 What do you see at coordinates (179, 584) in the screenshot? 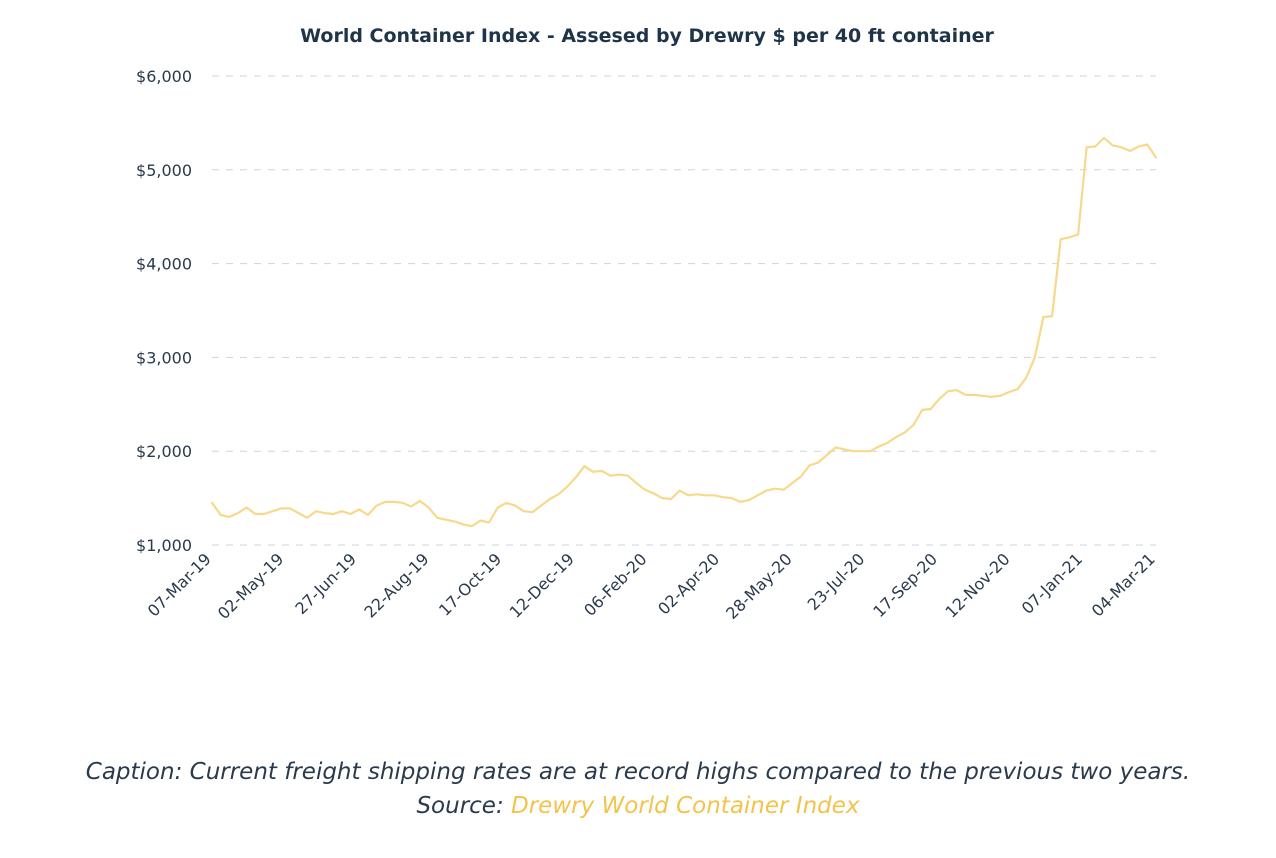
I see `x-tick-label: 07-Mar-19` at bounding box center [179, 584].